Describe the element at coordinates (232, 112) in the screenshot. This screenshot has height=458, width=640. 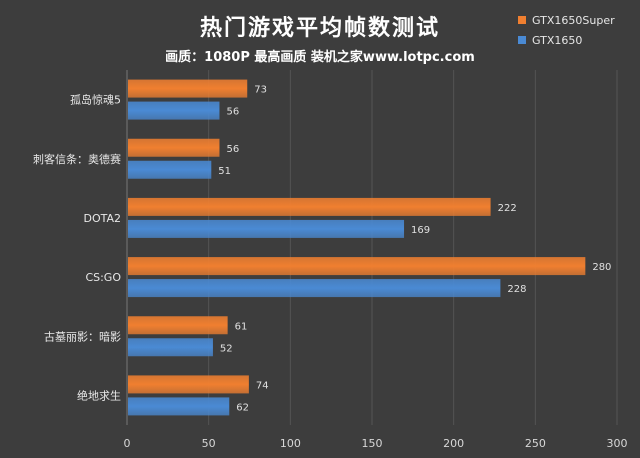
I see `data-label-gtx1650-0: 56` at that location.